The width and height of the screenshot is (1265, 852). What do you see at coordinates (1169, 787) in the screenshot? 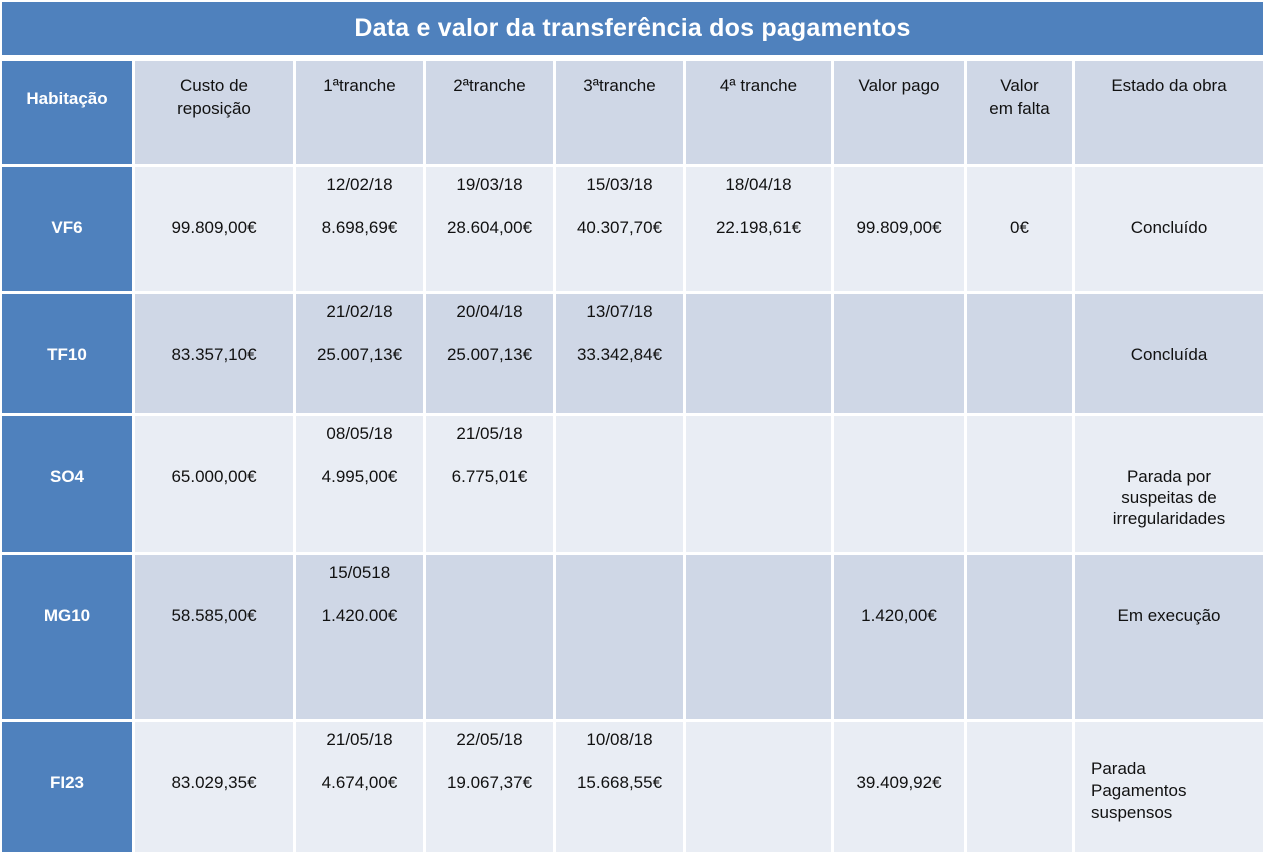
I see `cell-fi23-estado: Parada Pagamentos suspensos` at bounding box center [1169, 787].